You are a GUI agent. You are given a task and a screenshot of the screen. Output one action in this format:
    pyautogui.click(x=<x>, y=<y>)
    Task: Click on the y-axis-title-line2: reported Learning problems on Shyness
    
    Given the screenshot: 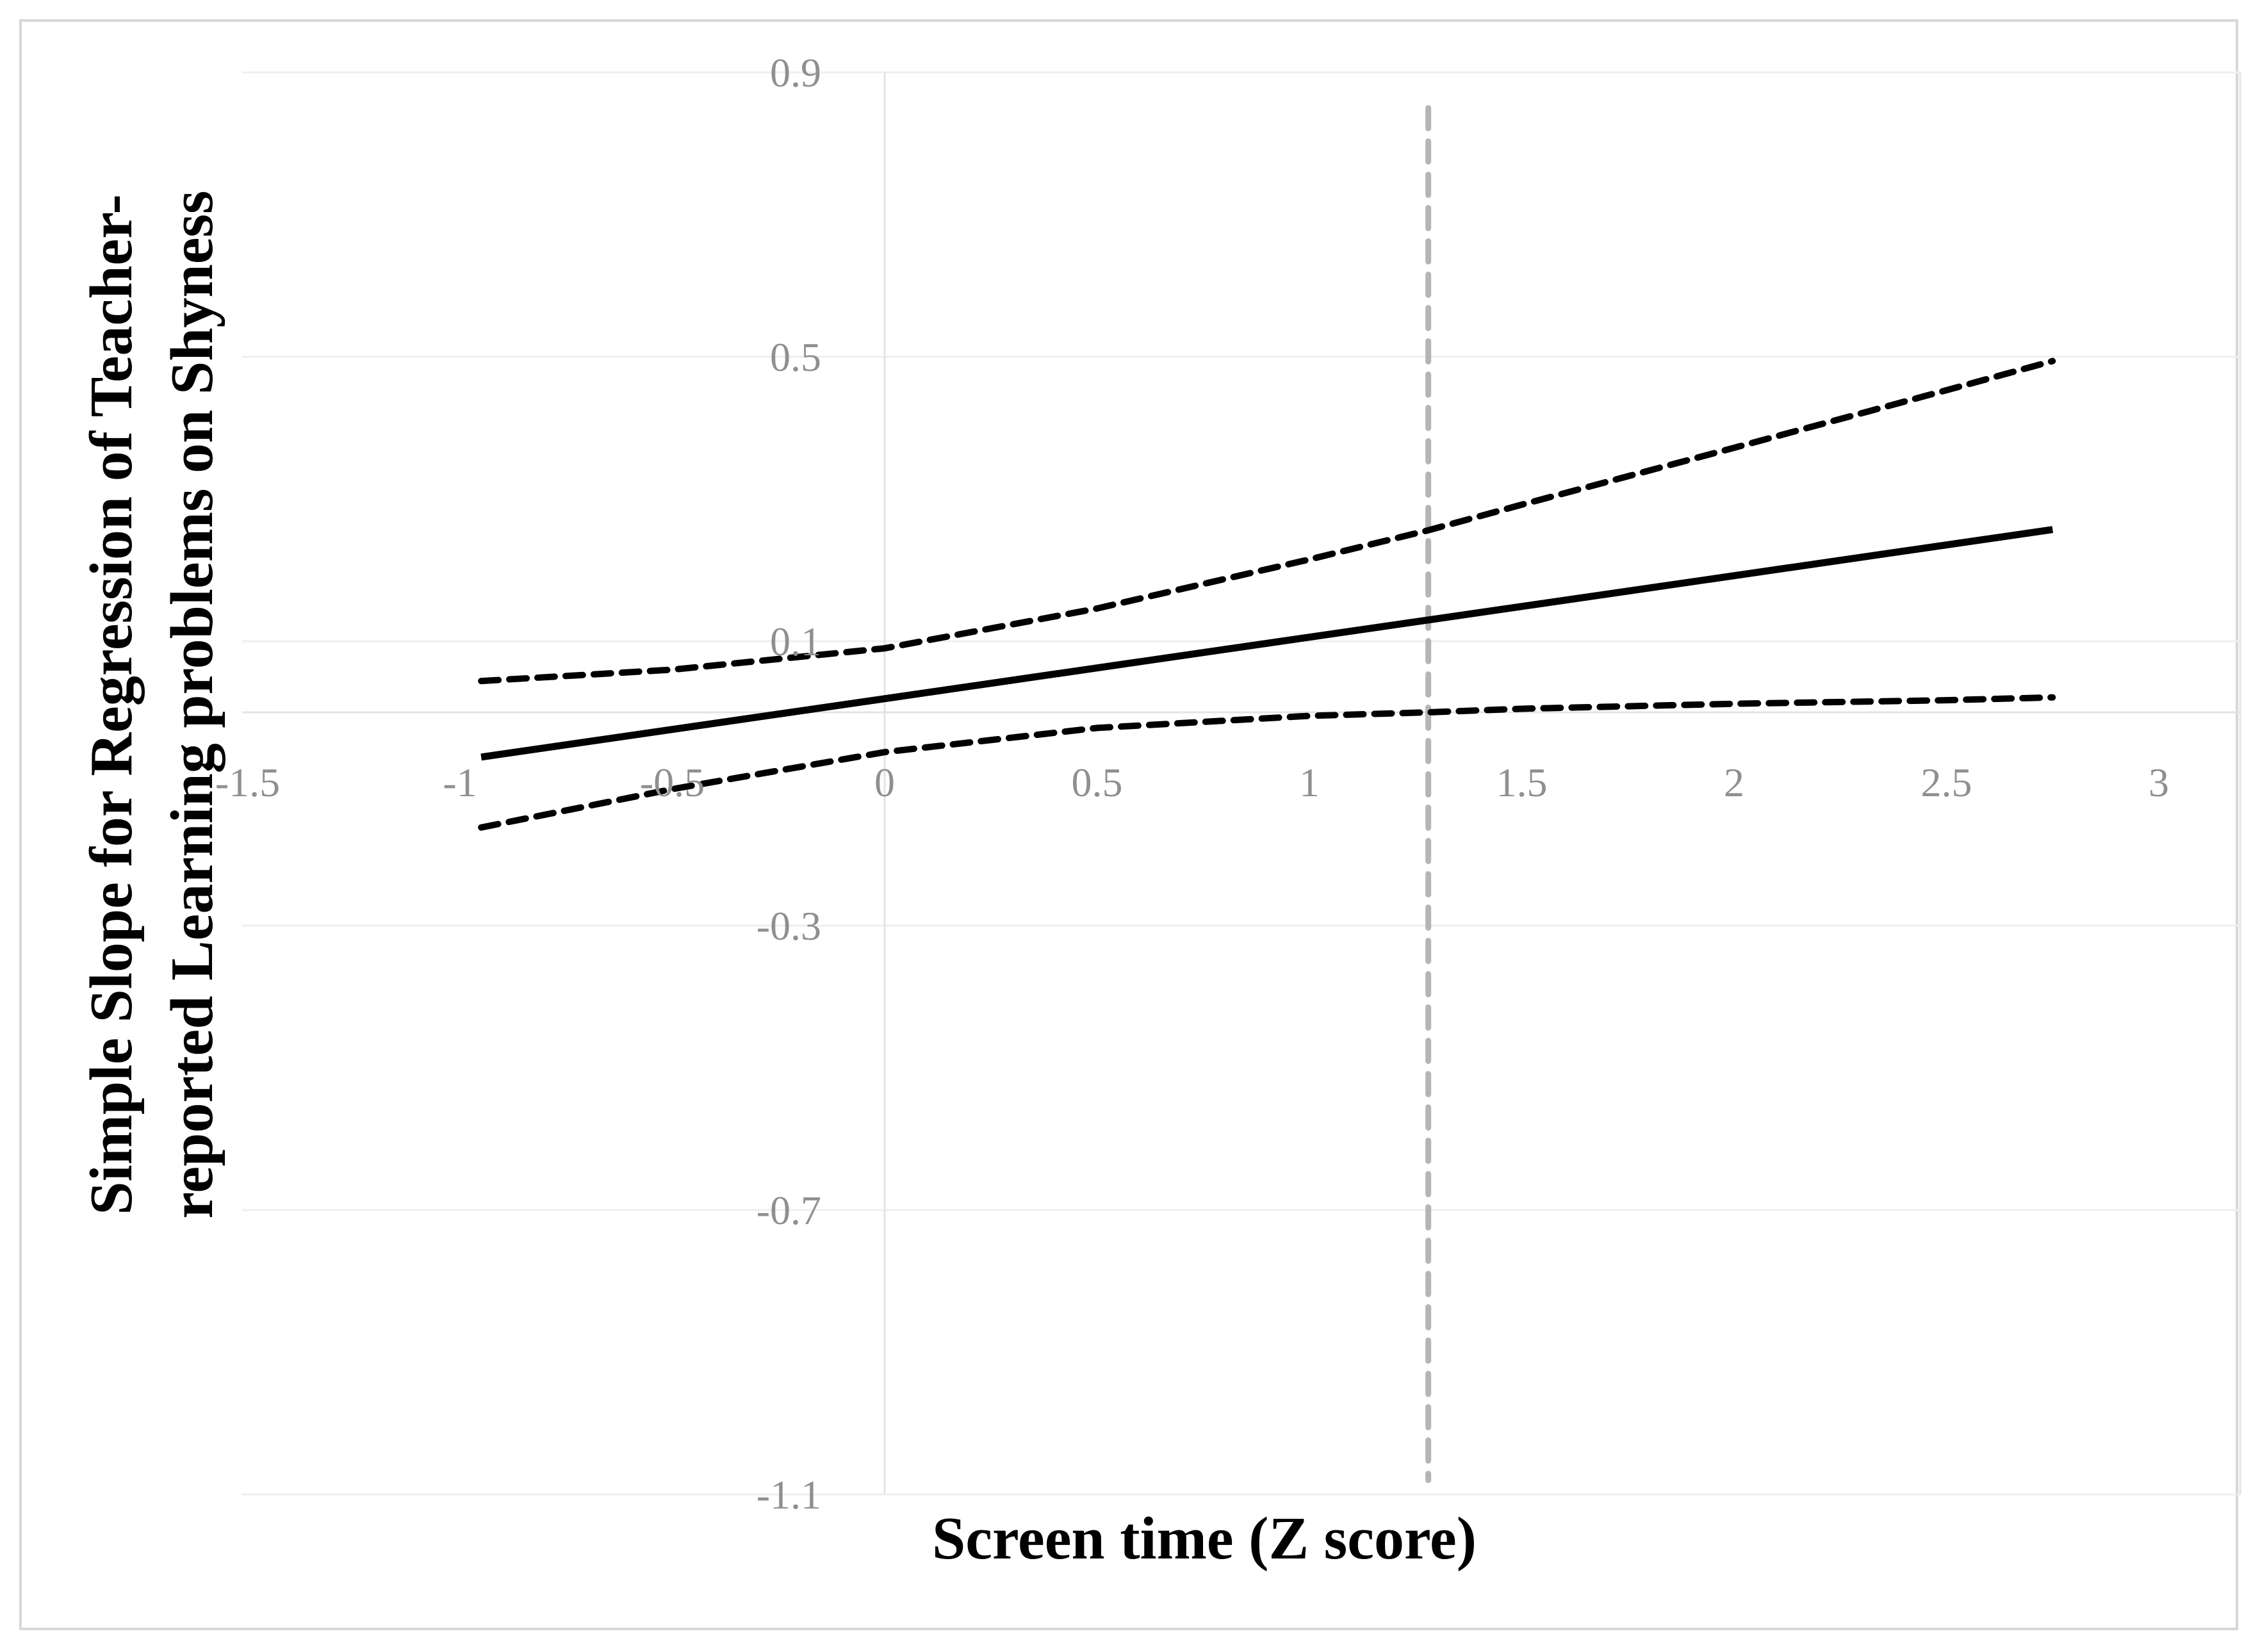 What is the action you would take?
    pyautogui.click(x=192, y=704)
    